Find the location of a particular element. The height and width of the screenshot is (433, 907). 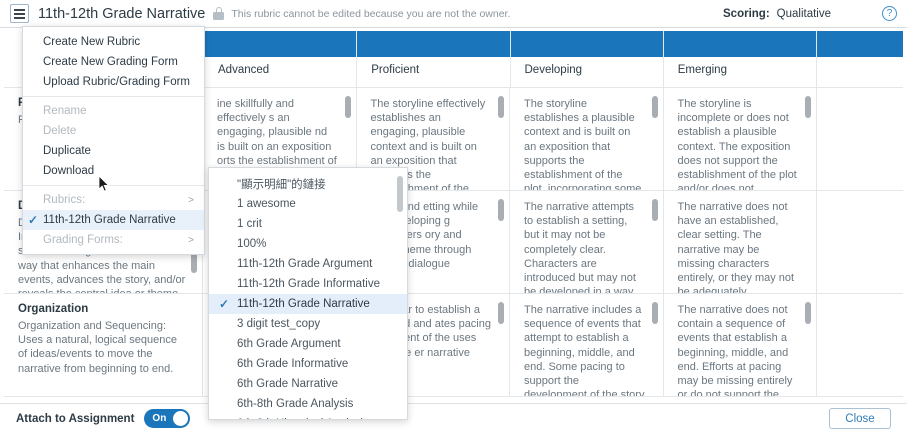

submenu-item-label: 11th-12th Grade Narrative is located at coordinates (303, 304).